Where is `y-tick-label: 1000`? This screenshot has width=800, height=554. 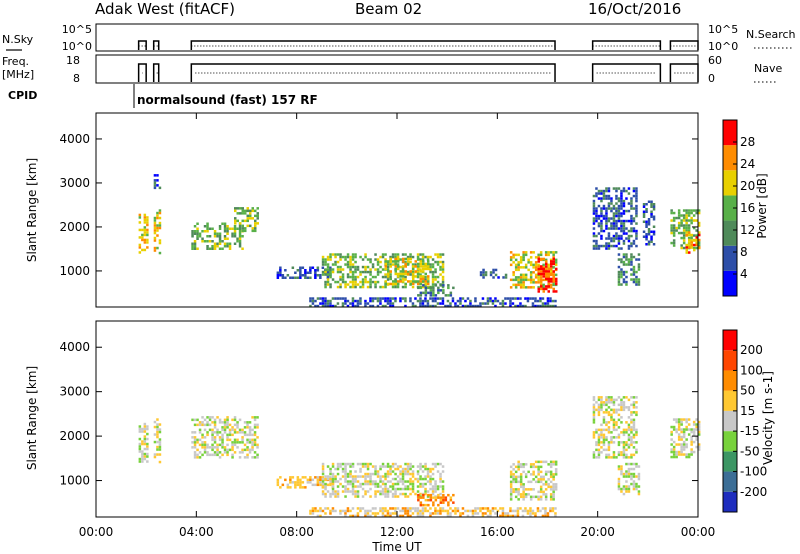
y-tick-label: 1000 is located at coordinates (74, 481).